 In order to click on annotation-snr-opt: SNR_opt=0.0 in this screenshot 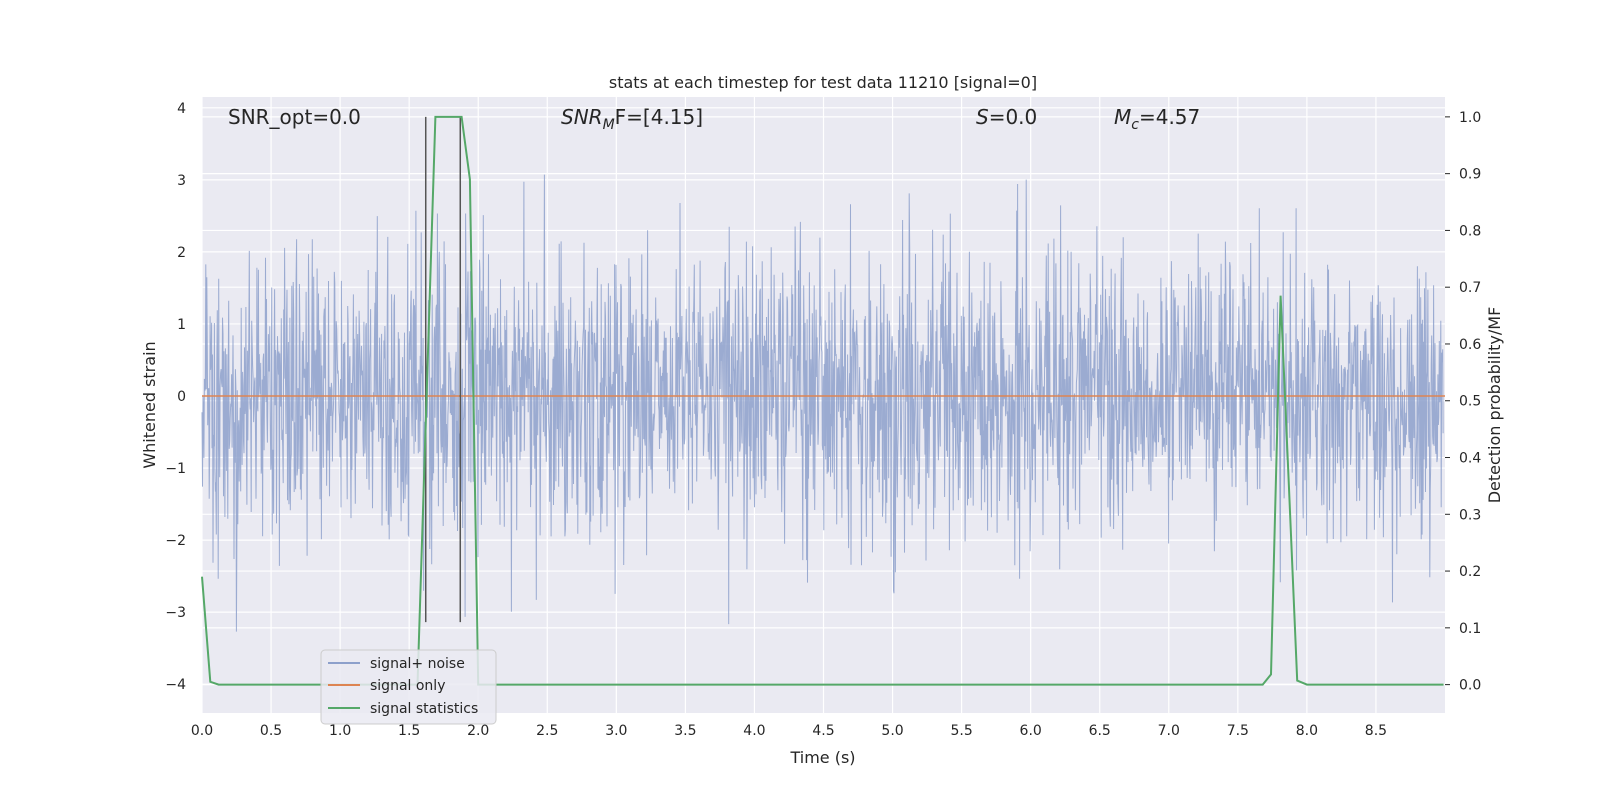, I will do `click(294, 117)`.